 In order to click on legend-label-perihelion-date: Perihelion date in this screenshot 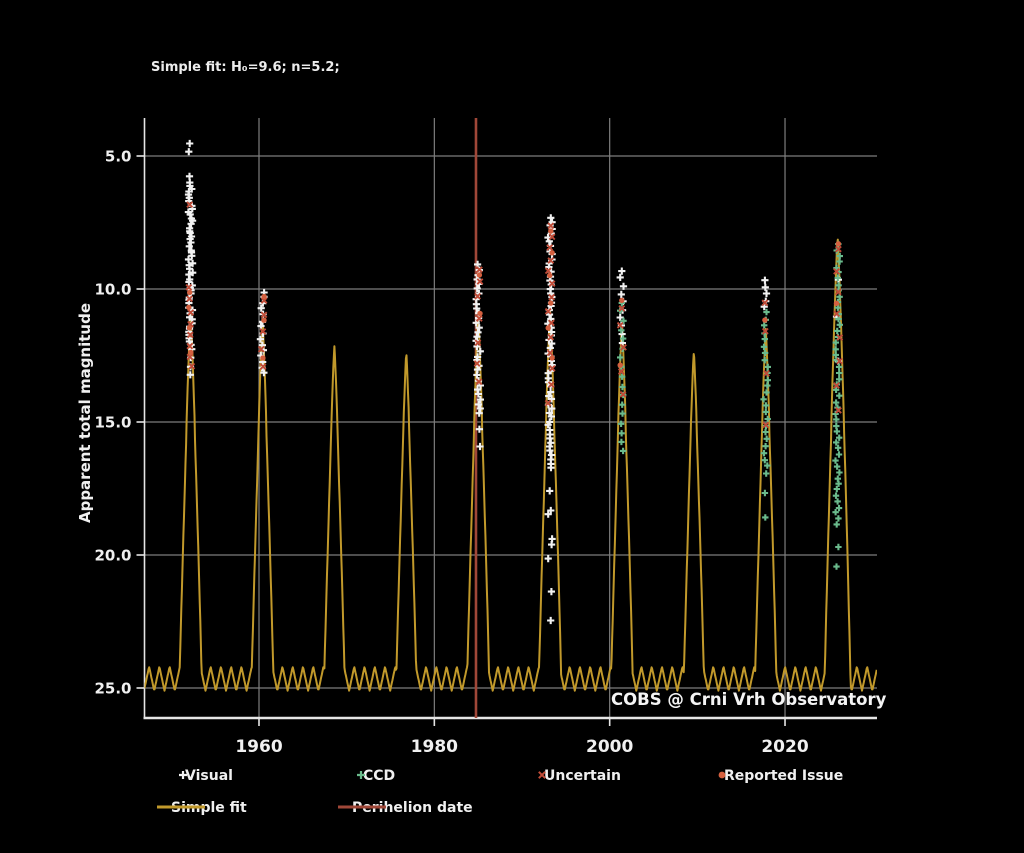, I will do `click(412, 808)`.